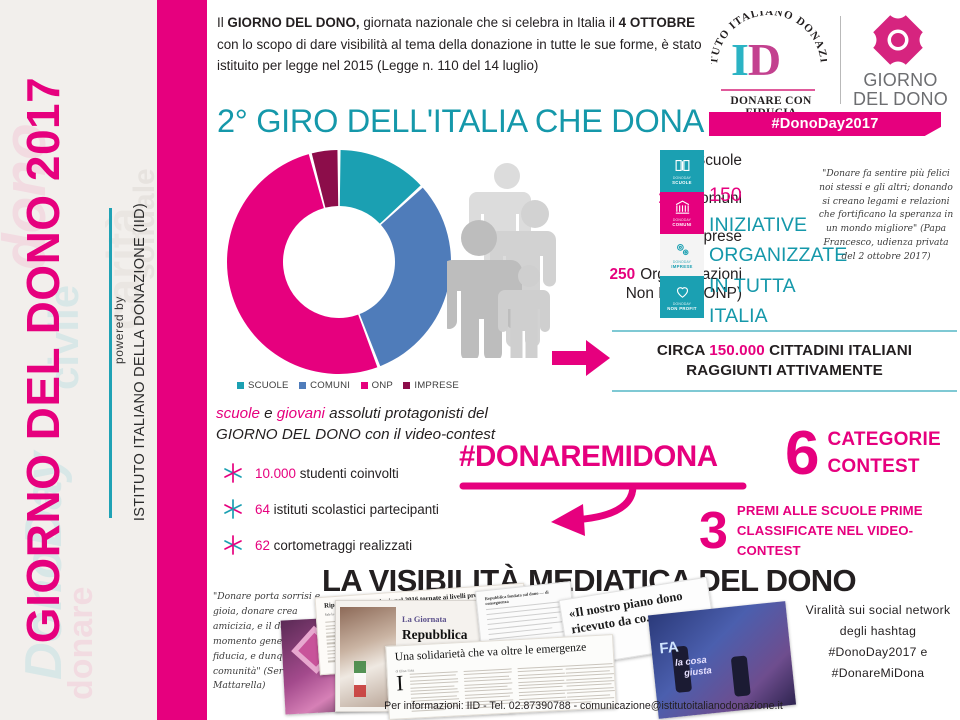 The image size is (960, 720). Describe the element at coordinates (376, 385) in the screenshot. I see `legend-item: ONP` at that location.